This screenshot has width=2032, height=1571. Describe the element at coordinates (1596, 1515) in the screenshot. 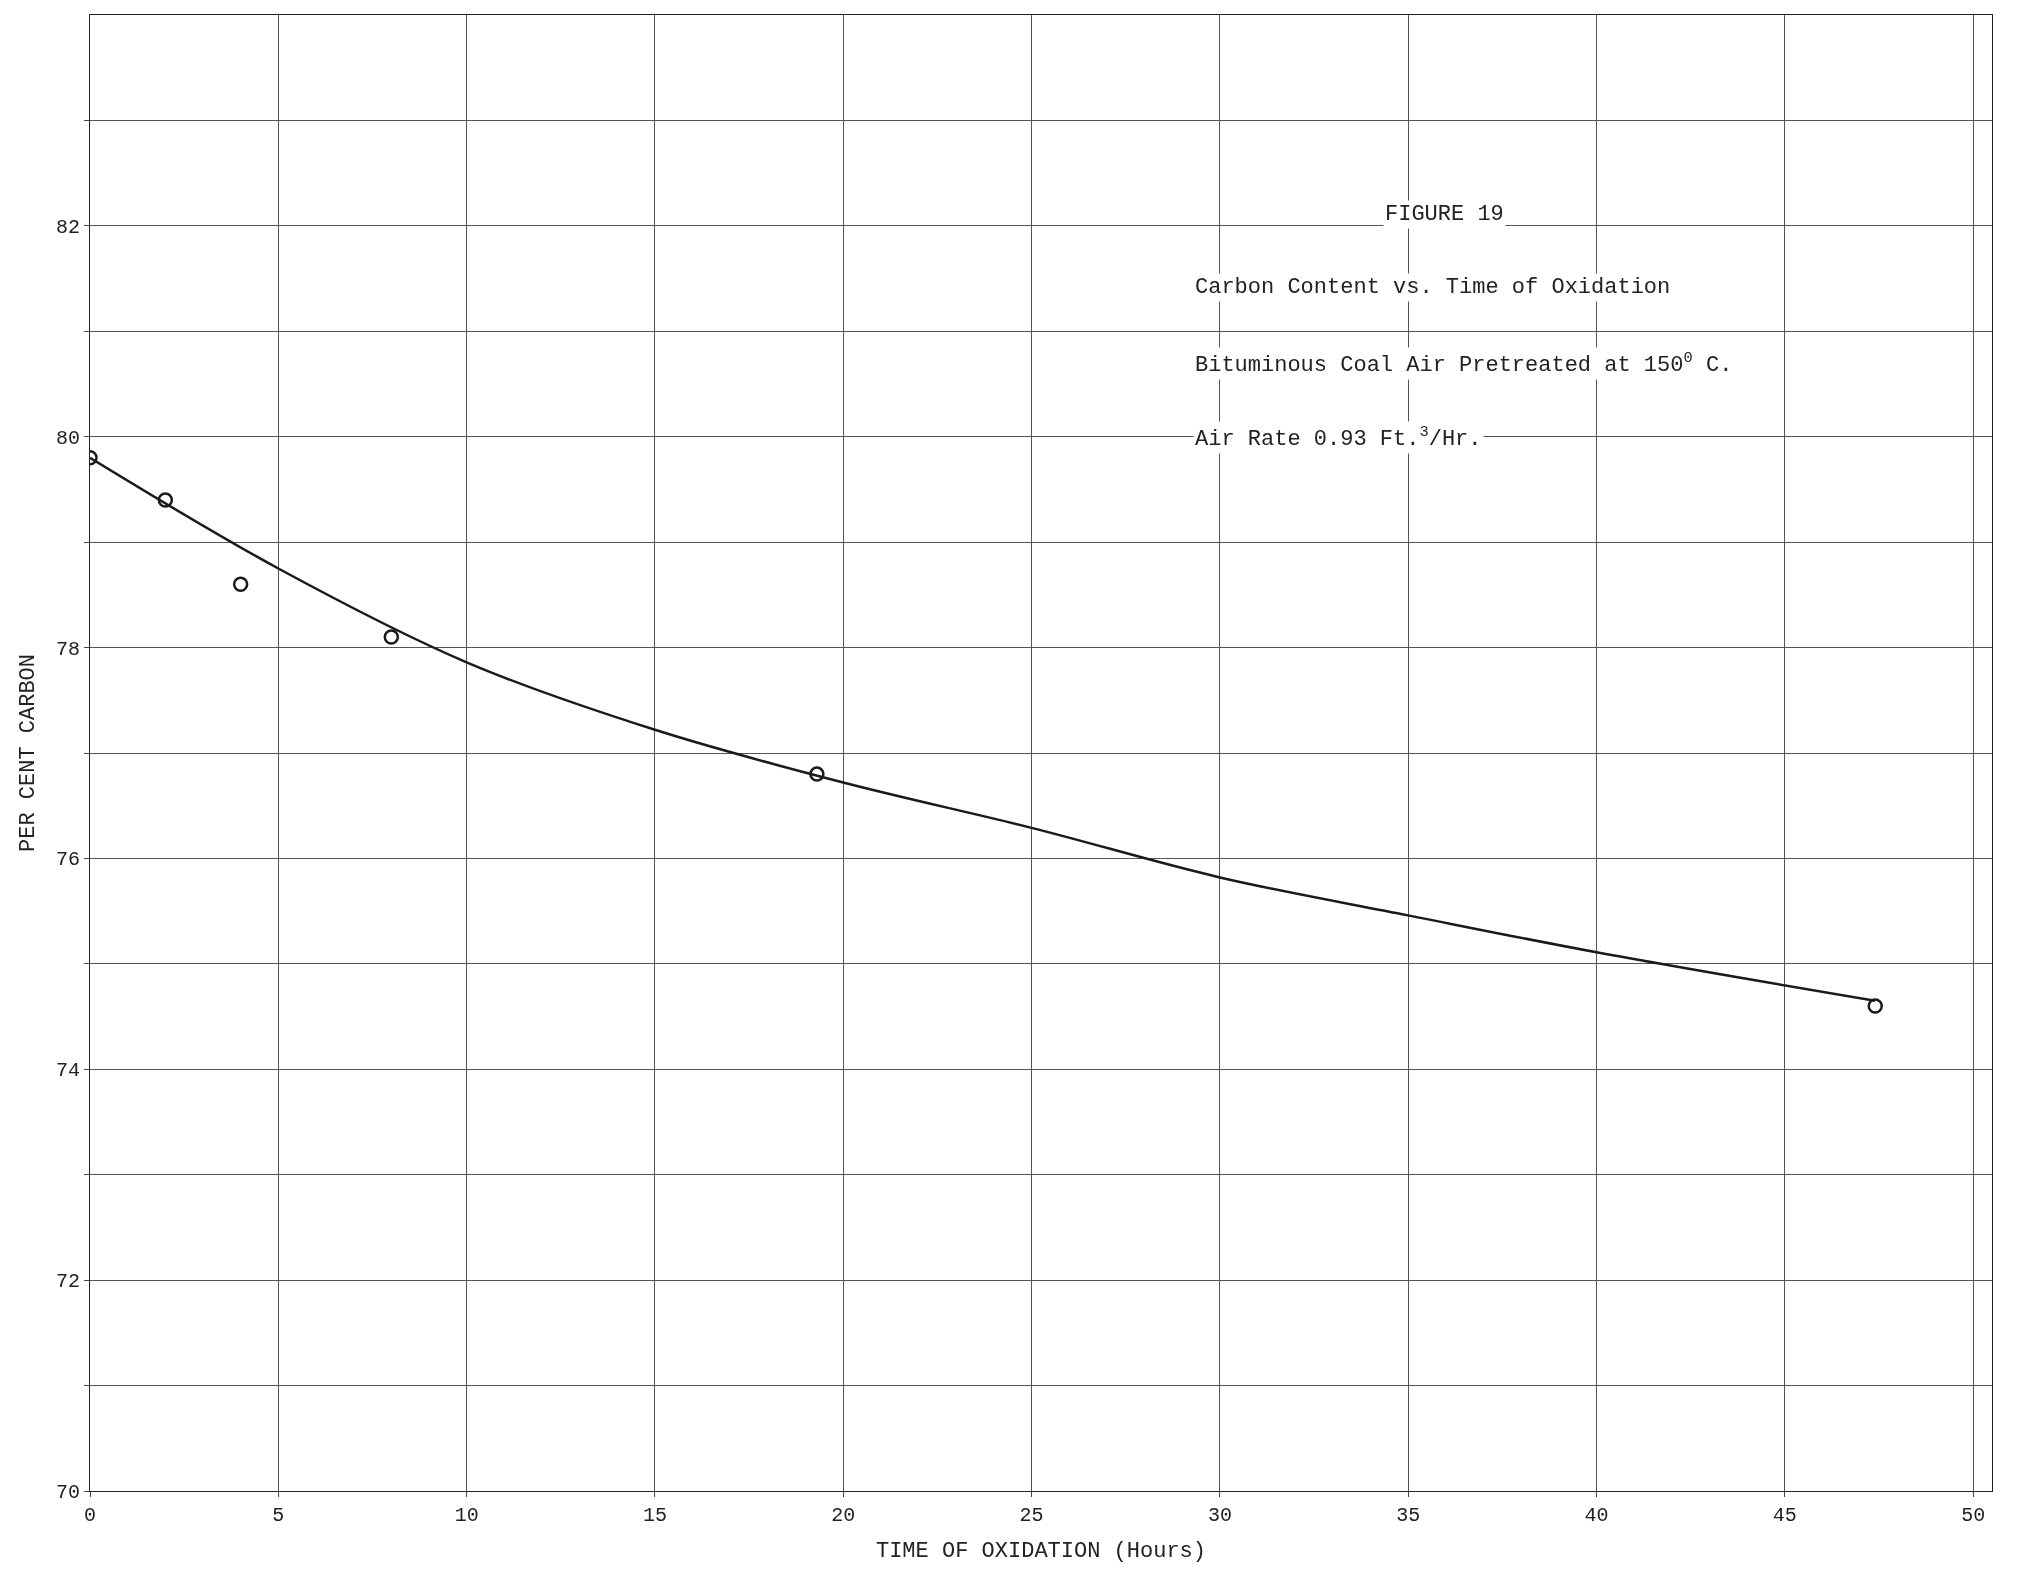

I see `x-tick-label: 40` at that location.